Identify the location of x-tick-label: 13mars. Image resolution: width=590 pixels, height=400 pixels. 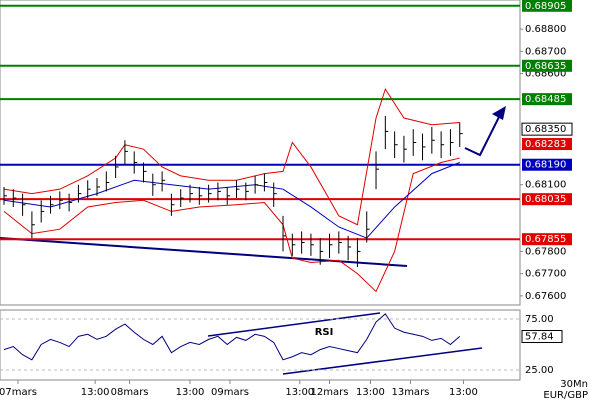
(410, 392).